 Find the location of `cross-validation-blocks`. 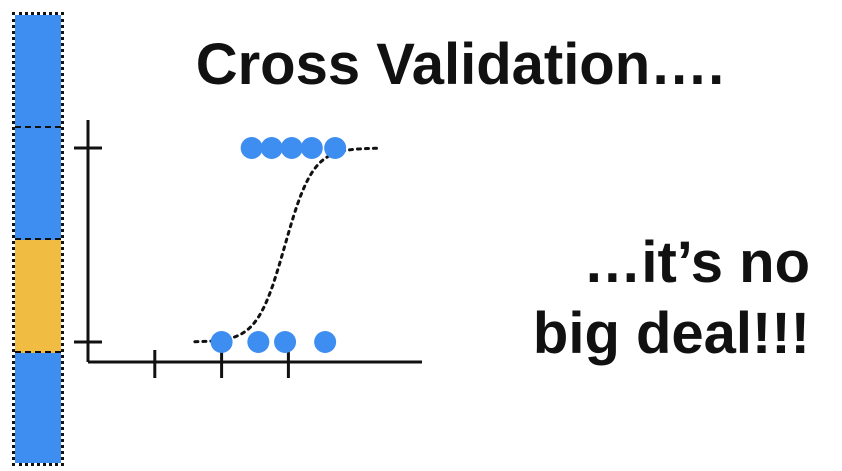

cross-validation-blocks is located at coordinates (38, 239).